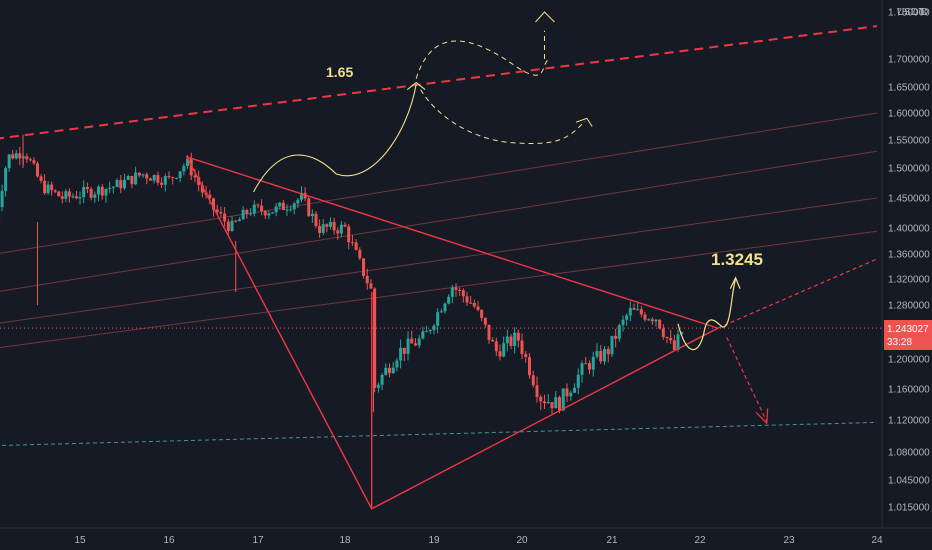  I want to click on scenario-up-path, so click(482, 59).